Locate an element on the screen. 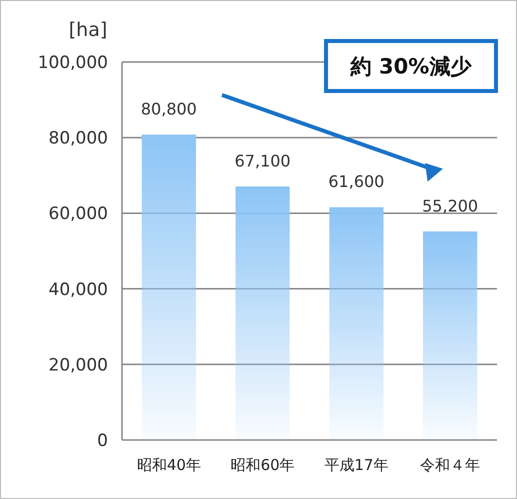 This screenshot has width=517, height=499. x-tick-label: 平成17年 is located at coordinates (356, 465).